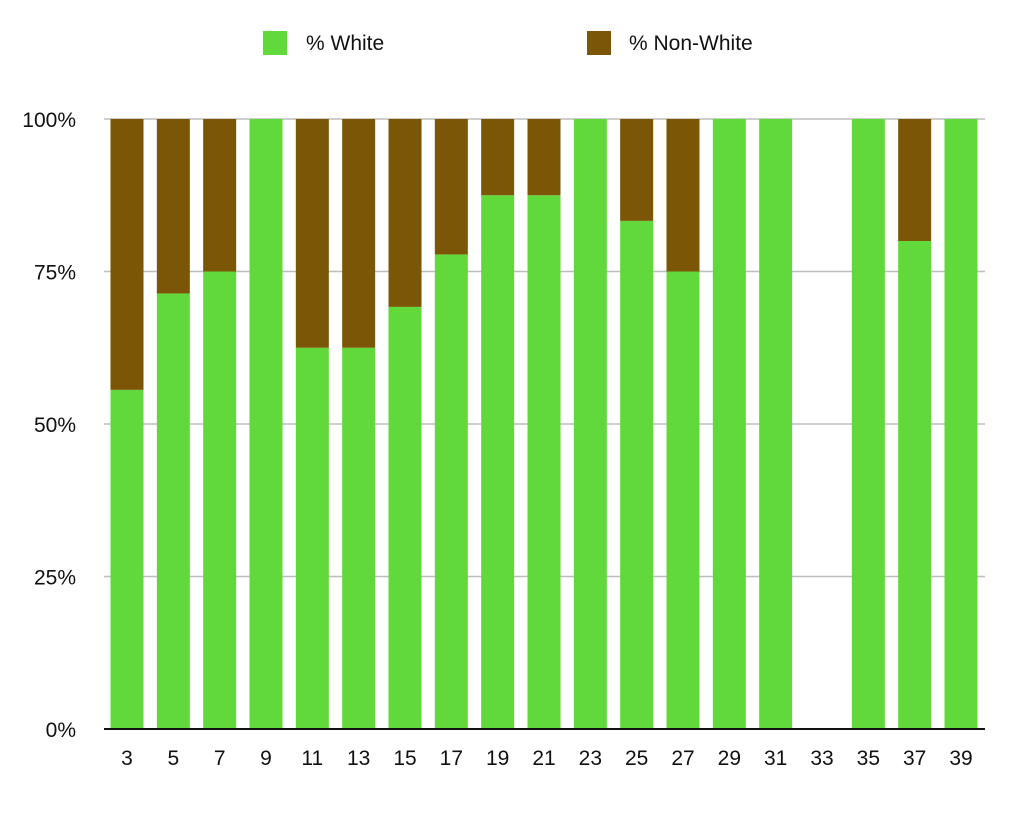 Image resolution: width=1027 pixels, height=817 pixels. What do you see at coordinates (220, 758) in the screenshot?
I see `x-tick-label: 7` at bounding box center [220, 758].